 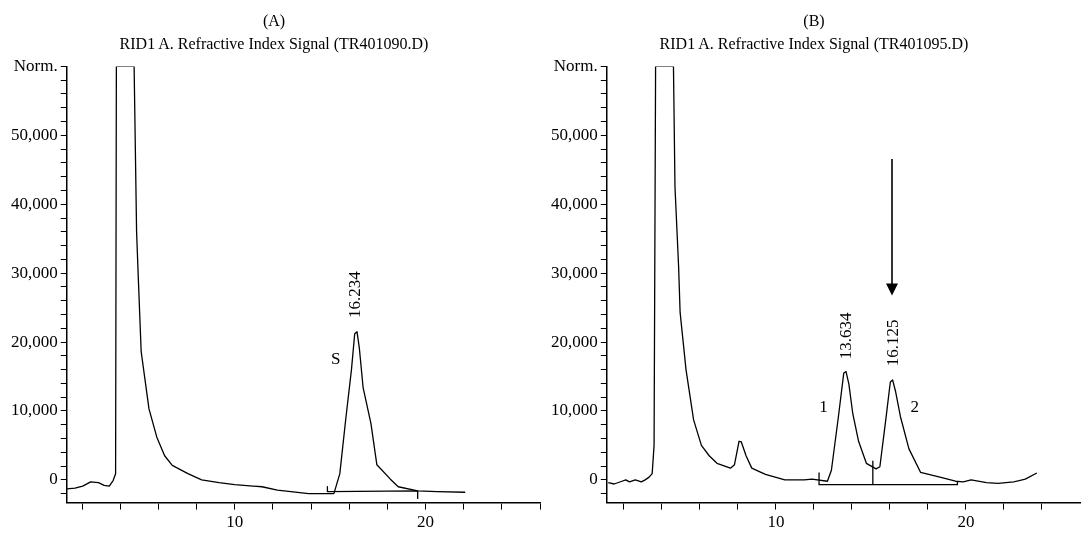 What do you see at coordinates (274, 44) in the screenshot?
I see `chart-subtitle: RID1 A. Refractive Index Signal (TR401090.D)` at bounding box center [274, 44].